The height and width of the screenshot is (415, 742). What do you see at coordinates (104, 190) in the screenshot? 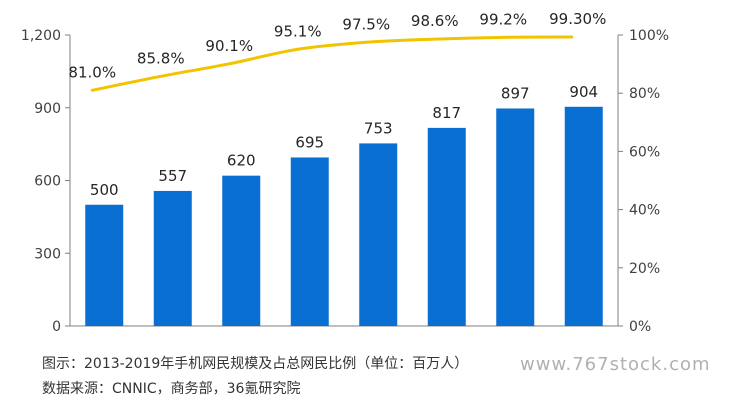
I see `bar-data-label: 500` at bounding box center [104, 190].